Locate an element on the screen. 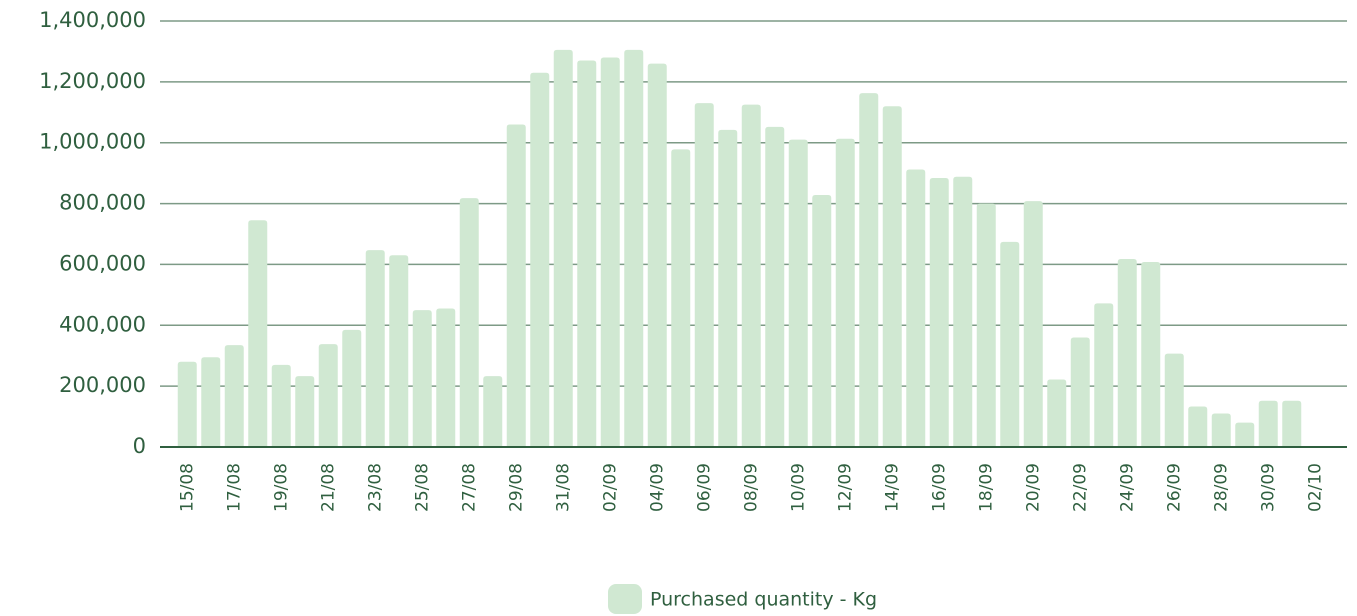 Image resolution: width=1357 pixels, height=616 pixels. x-tick-label: 02/09 is located at coordinates (610, 487).